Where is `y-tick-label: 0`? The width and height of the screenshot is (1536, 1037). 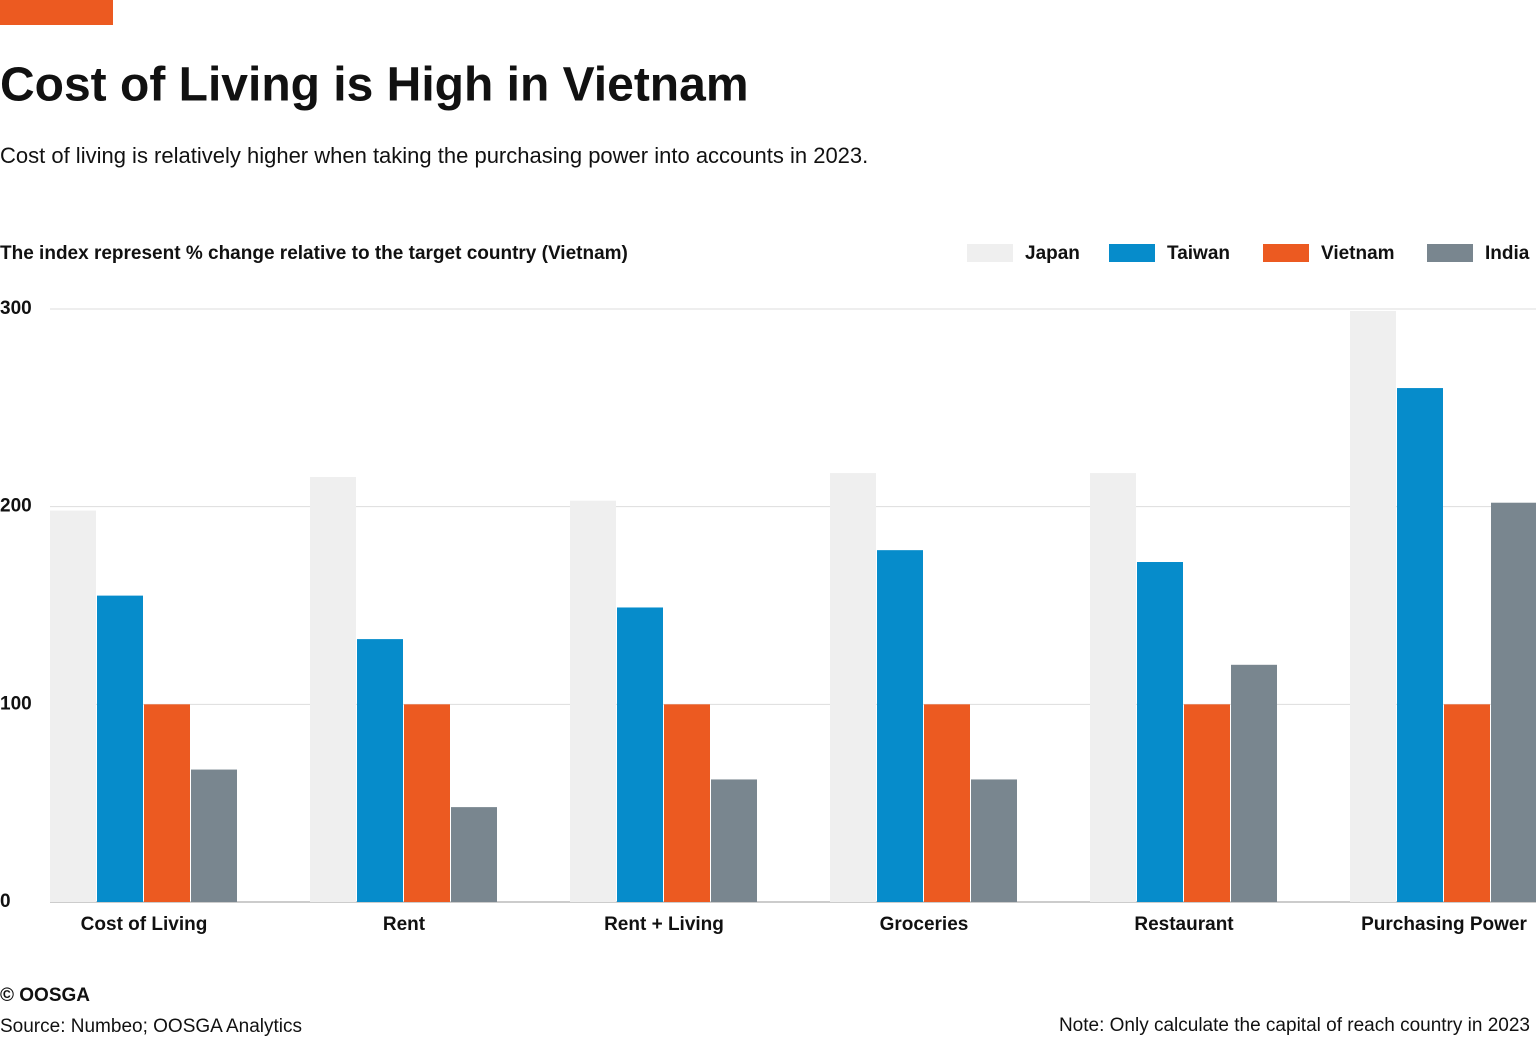
y-tick-label: 0 is located at coordinates (5, 901).